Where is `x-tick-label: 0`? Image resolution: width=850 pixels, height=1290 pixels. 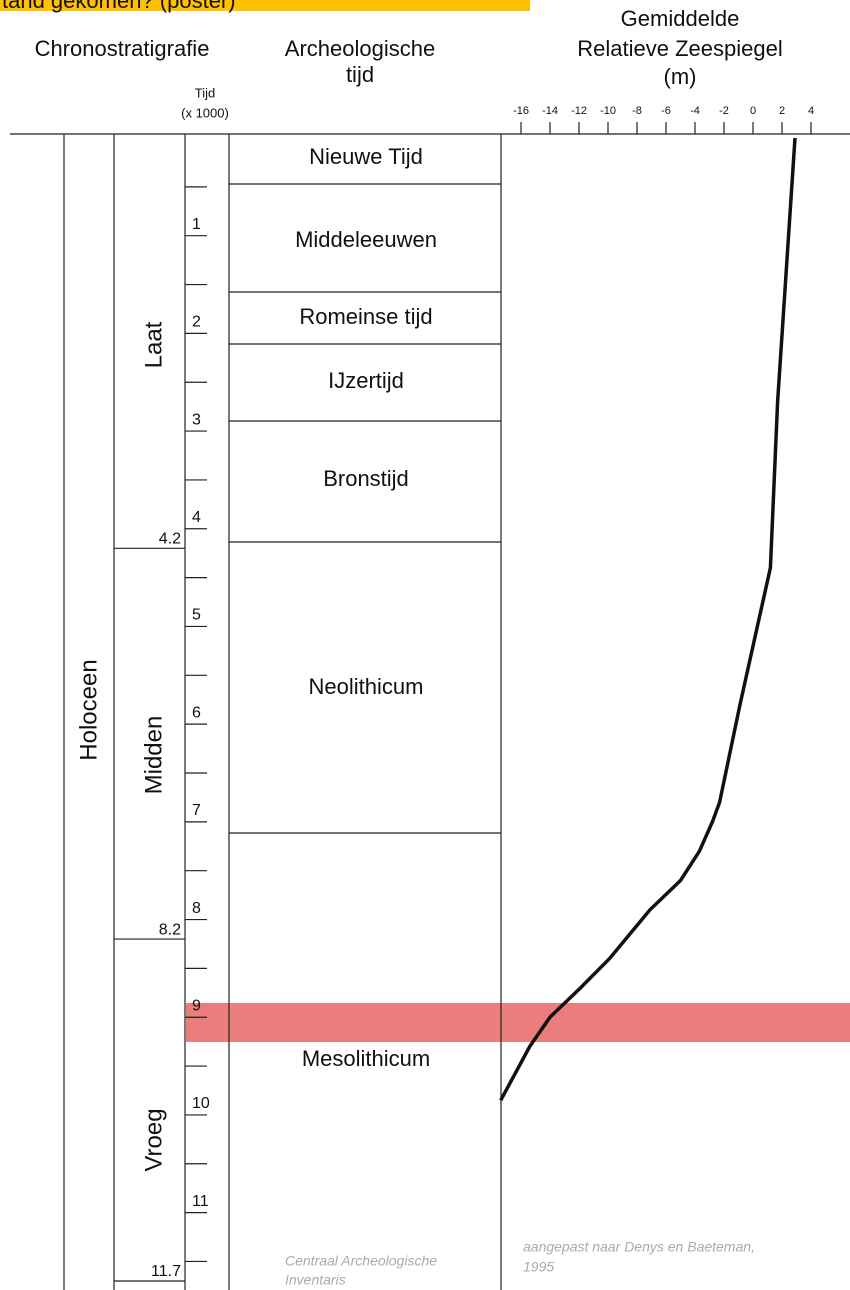 x-tick-label: 0 is located at coordinates (753, 111).